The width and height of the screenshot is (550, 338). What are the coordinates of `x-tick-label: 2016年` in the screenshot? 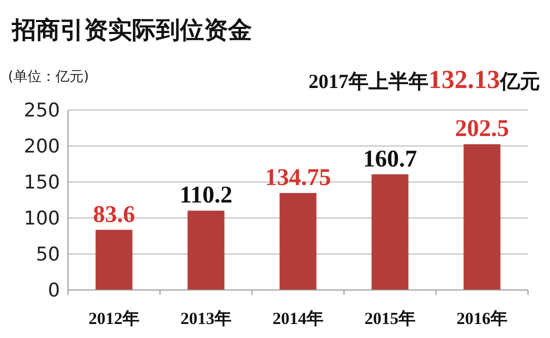 It's located at (482, 318).